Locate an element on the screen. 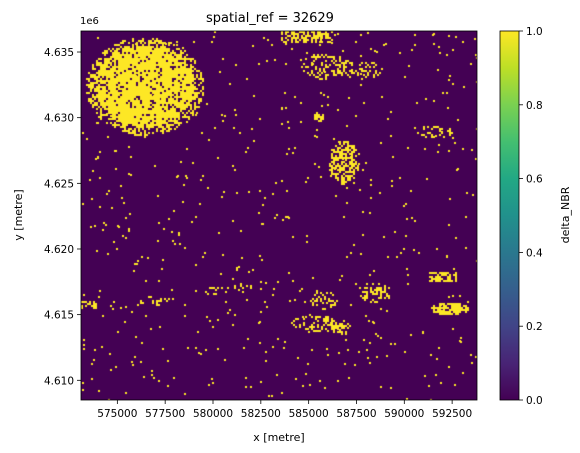  y-axis-label: y [metre] is located at coordinates (18, 214).